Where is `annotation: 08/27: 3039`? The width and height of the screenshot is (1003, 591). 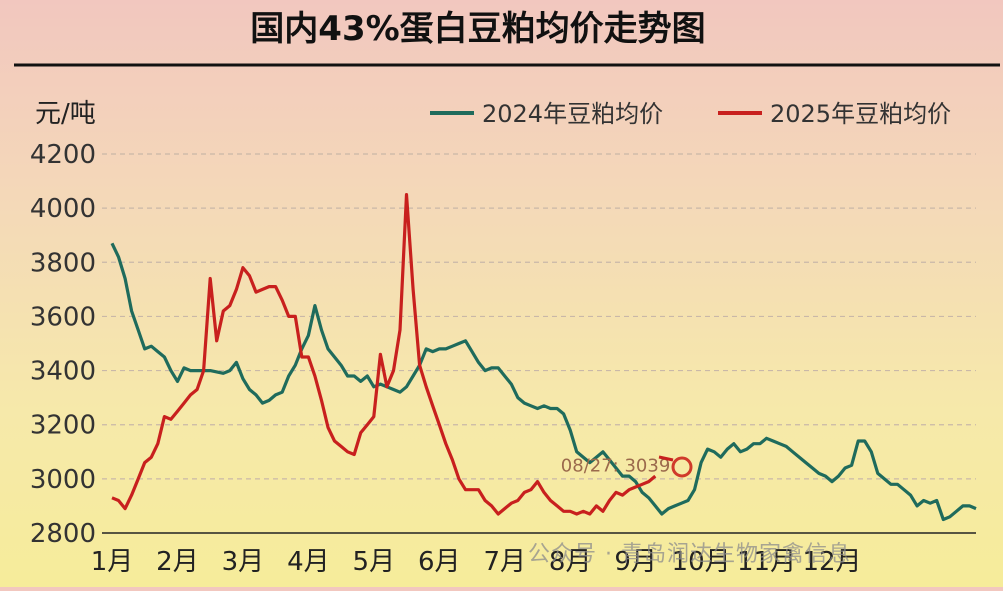 annotation: 08/27: 3039 is located at coordinates (627, 466).